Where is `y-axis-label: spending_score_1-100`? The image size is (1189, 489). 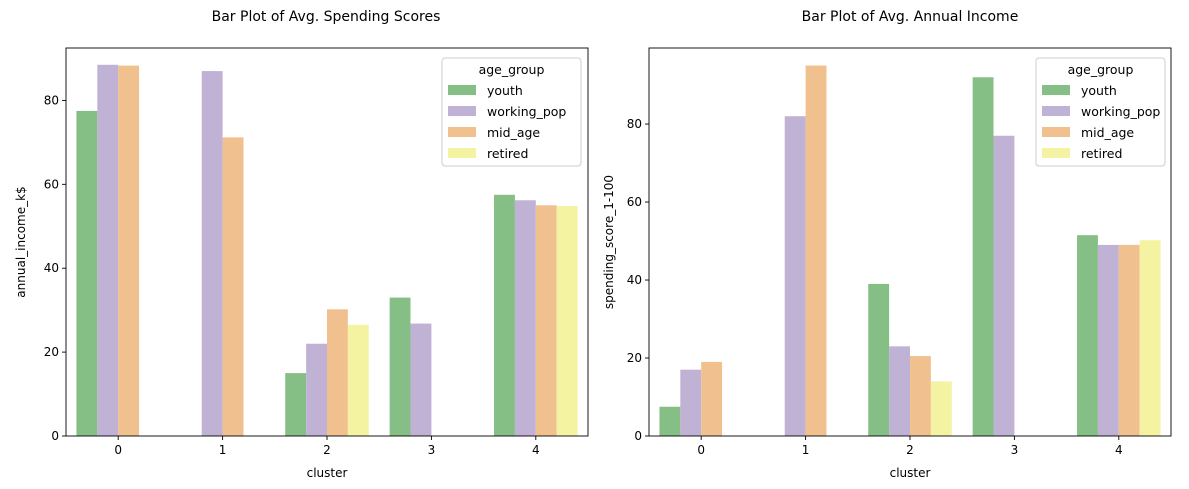
y-axis-label: spending_score_1-100 is located at coordinates (609, 242).